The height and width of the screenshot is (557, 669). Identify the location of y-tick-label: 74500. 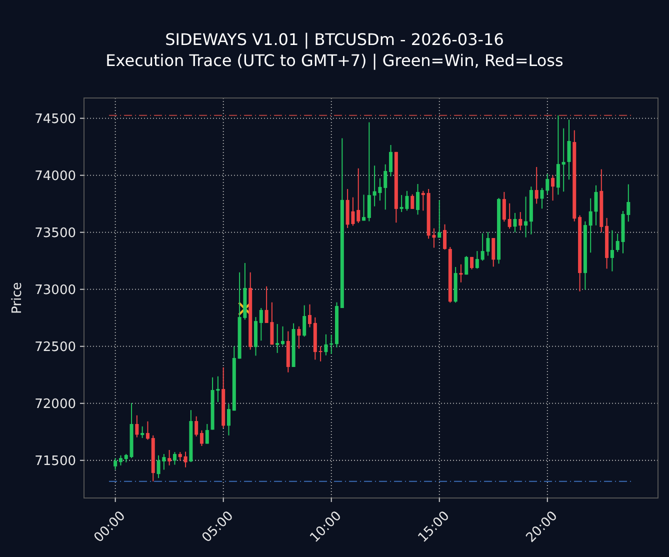
(55, 119).